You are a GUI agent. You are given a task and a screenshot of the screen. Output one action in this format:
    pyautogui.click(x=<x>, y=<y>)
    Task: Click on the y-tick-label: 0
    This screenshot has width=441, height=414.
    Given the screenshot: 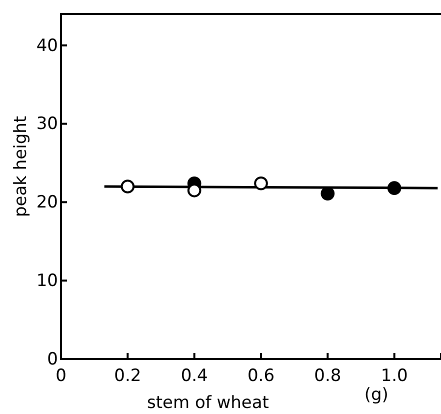 What is the action you would take?
    pyautogui.click(x=52, y=359)
    